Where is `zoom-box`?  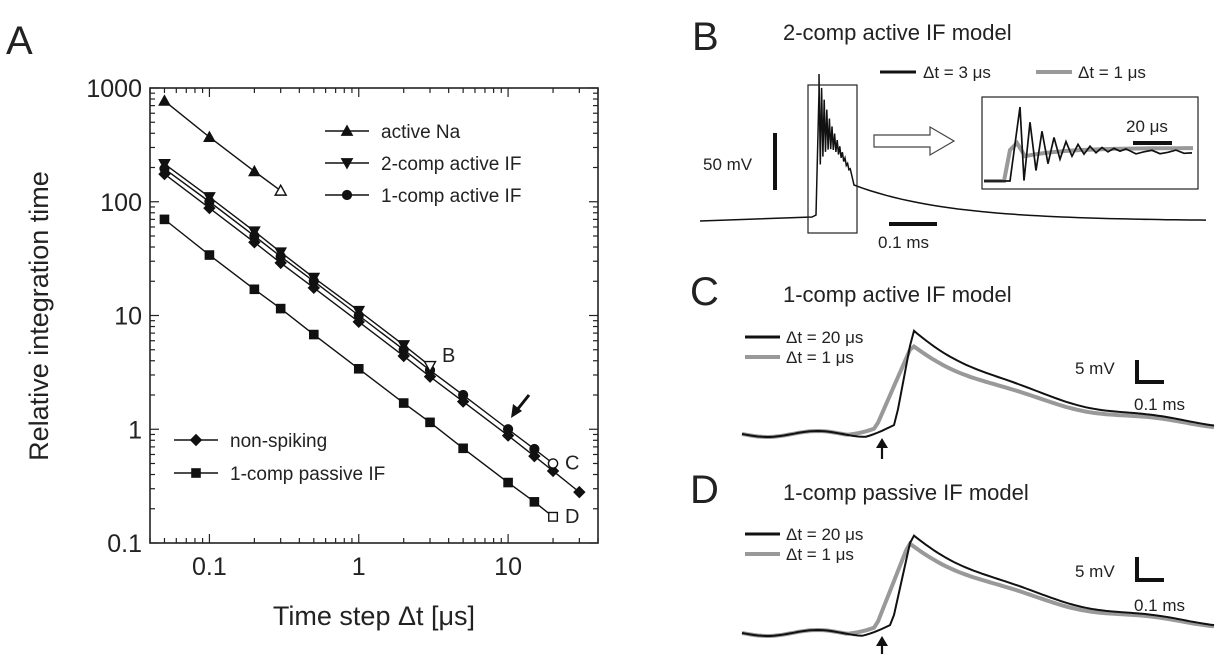 zoom-box is located at coordinates (832, 159).